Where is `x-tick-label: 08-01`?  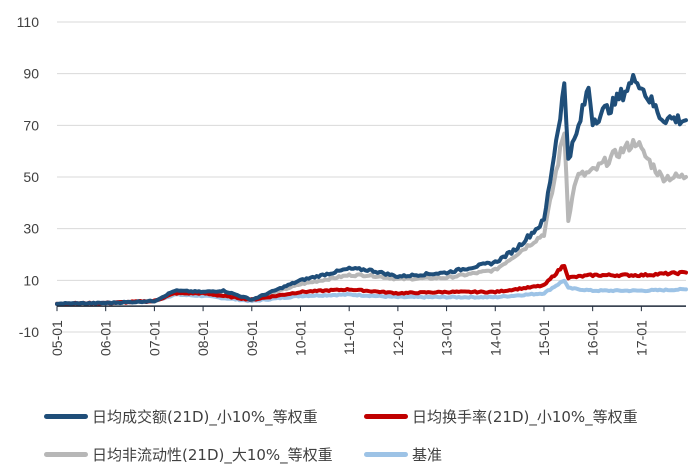 x-tick-label: 08-01 is located at coordinates (203, 338).